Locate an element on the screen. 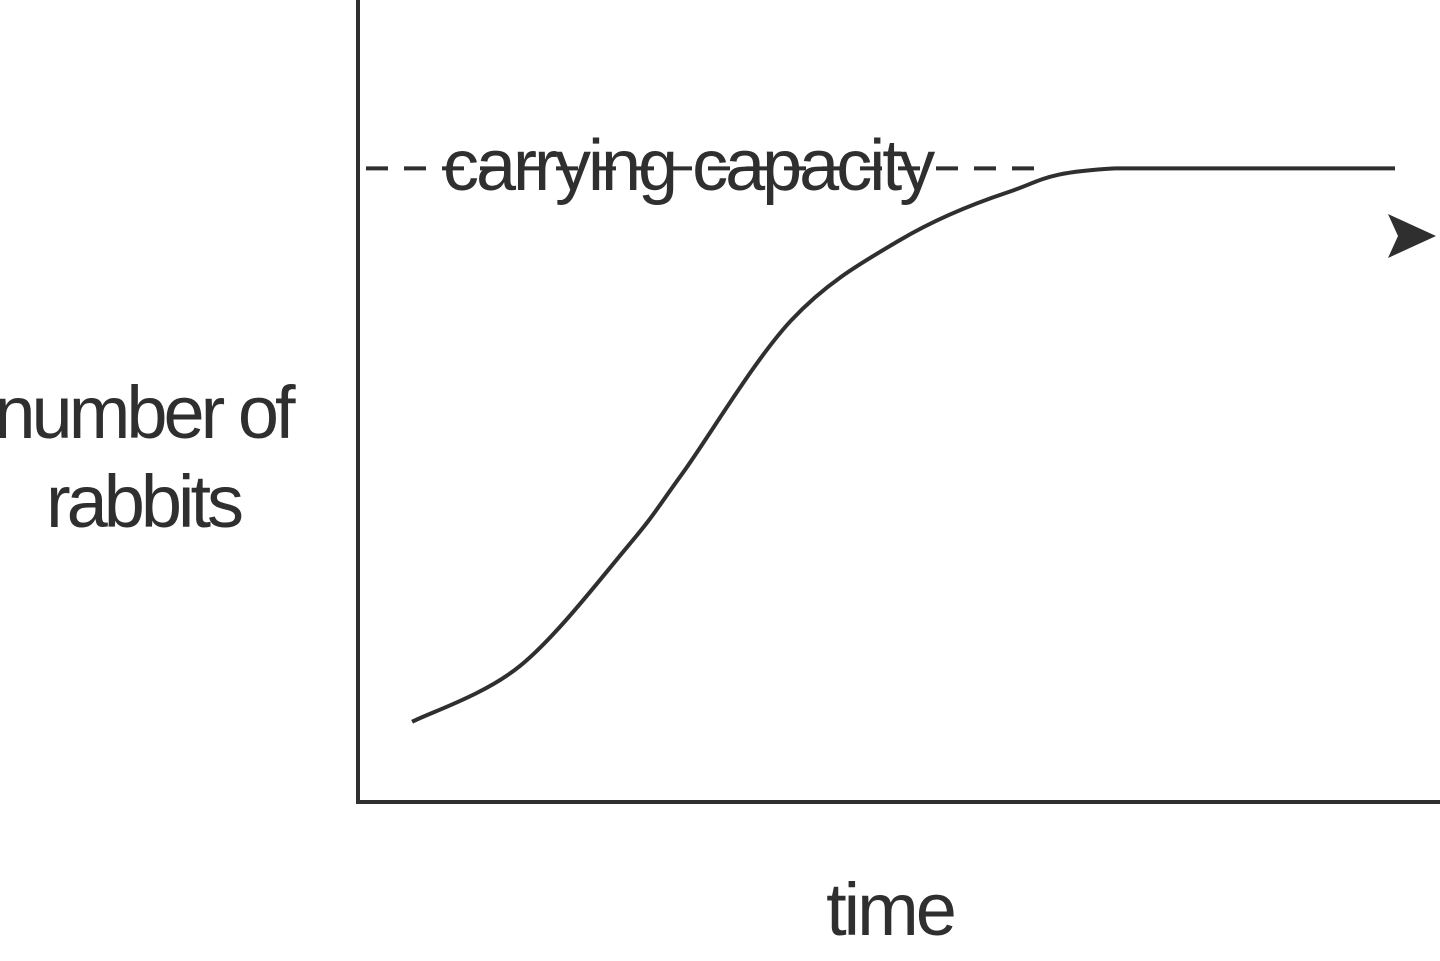 The height and width of the screenshot is (961, 1440). y-axis-label-line-1: number of is located at coordinates (148, 412).